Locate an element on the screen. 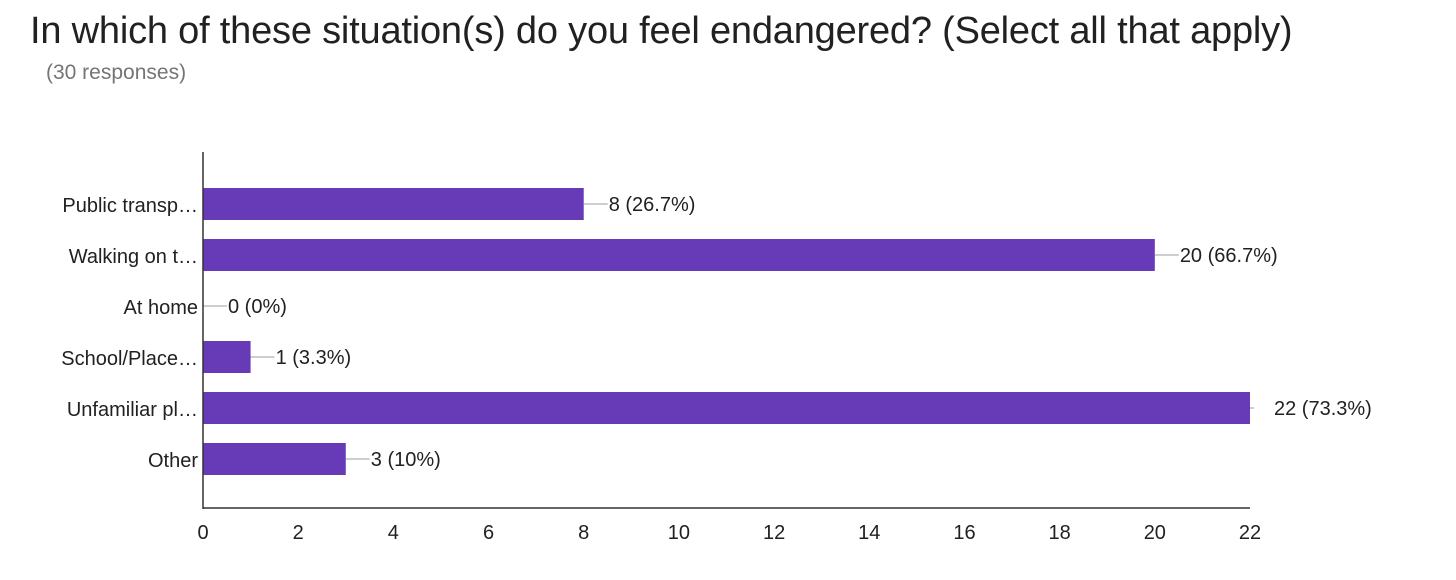 Image resolution: width=1456 pixels, height=580 pixels. x-tick-label: 2 is located at coordinates (298, 533).